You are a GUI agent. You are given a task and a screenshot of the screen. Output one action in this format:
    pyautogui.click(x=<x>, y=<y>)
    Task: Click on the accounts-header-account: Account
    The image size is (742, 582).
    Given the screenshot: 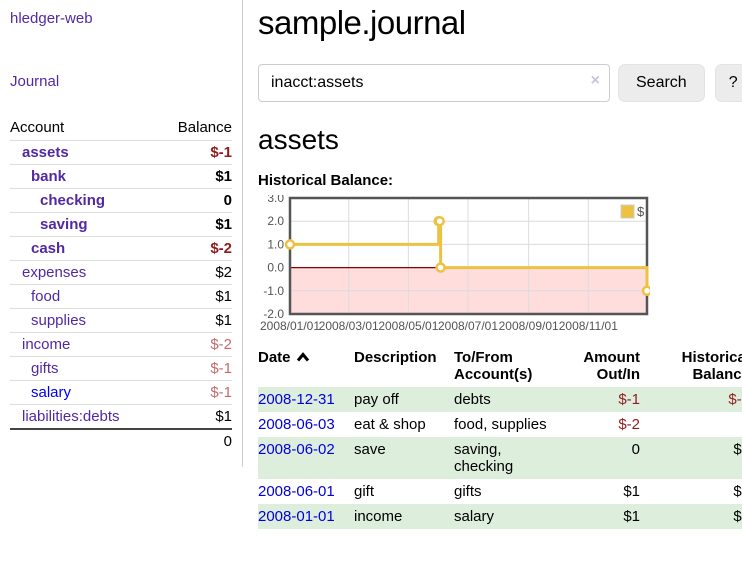 What is the action you would take?
    pyautogui.click(x=37, y=127)
    